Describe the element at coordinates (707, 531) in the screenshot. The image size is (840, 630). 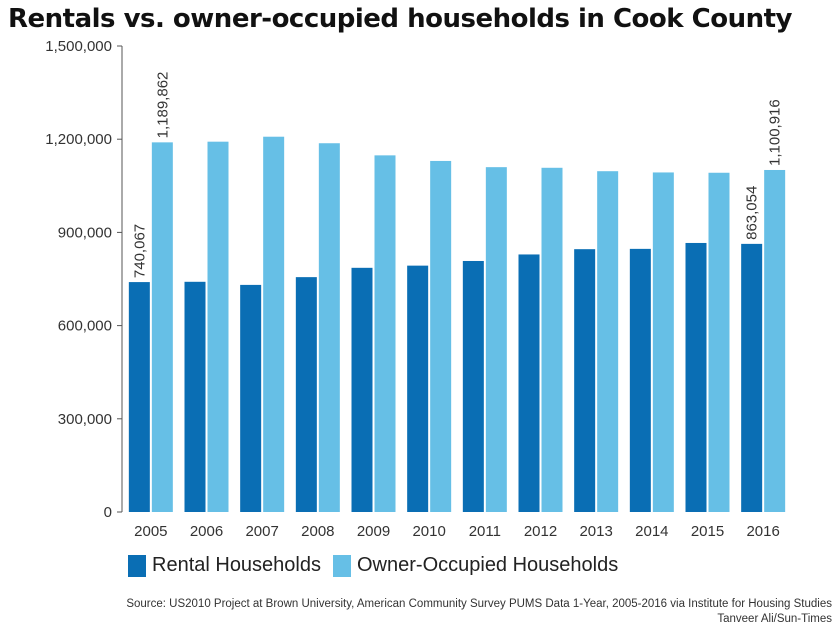
I see `x-tick-label: 2015` at that location.